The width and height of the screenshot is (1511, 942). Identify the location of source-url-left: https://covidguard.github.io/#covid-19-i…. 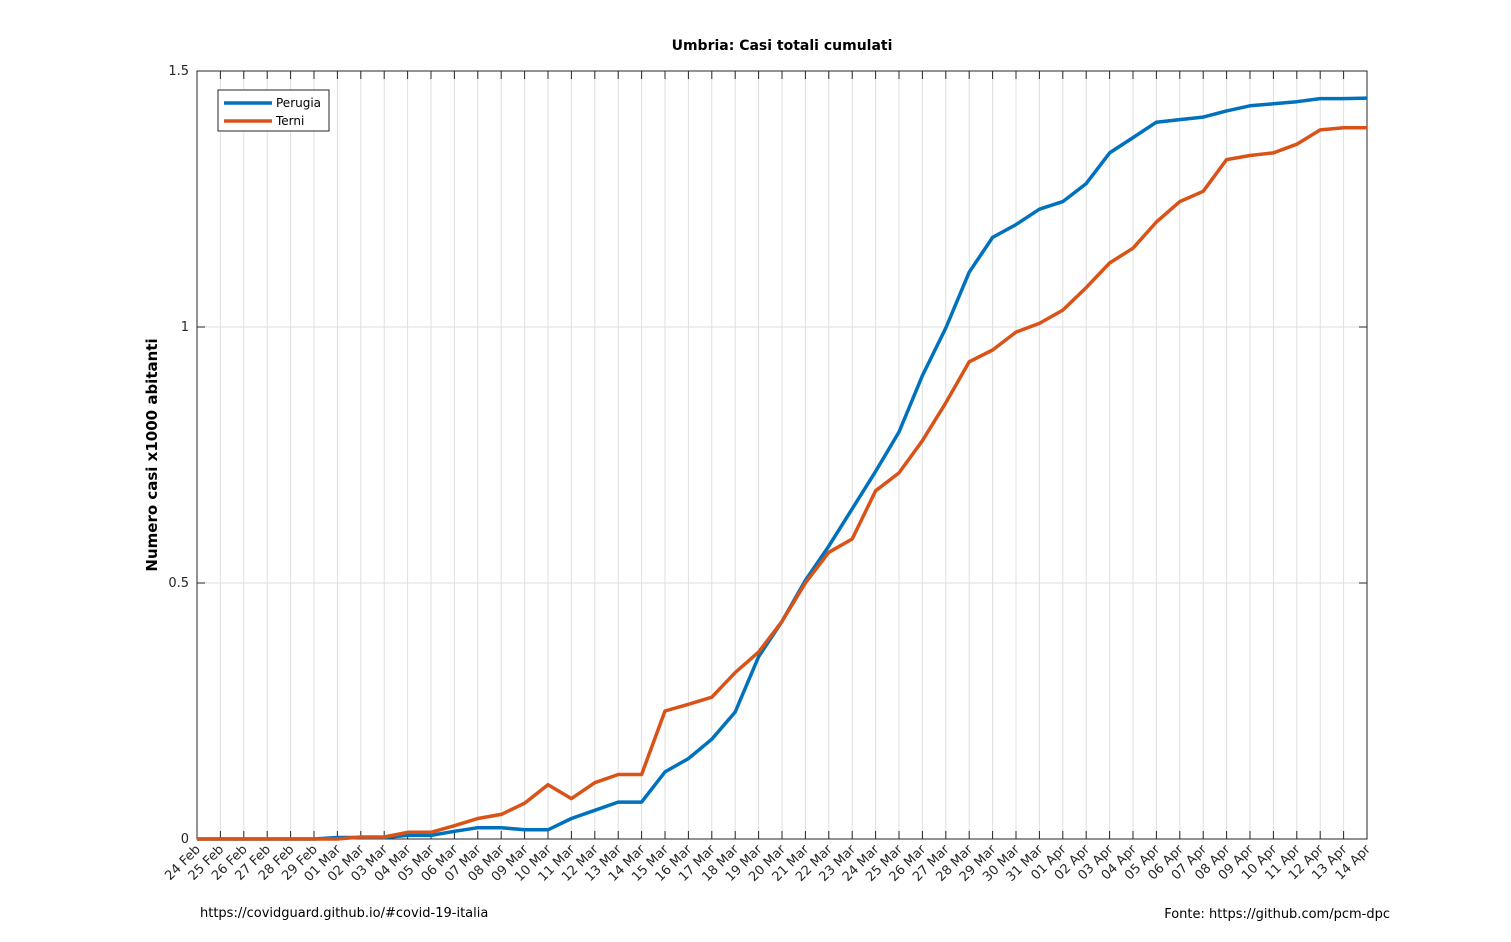
(344, 913).